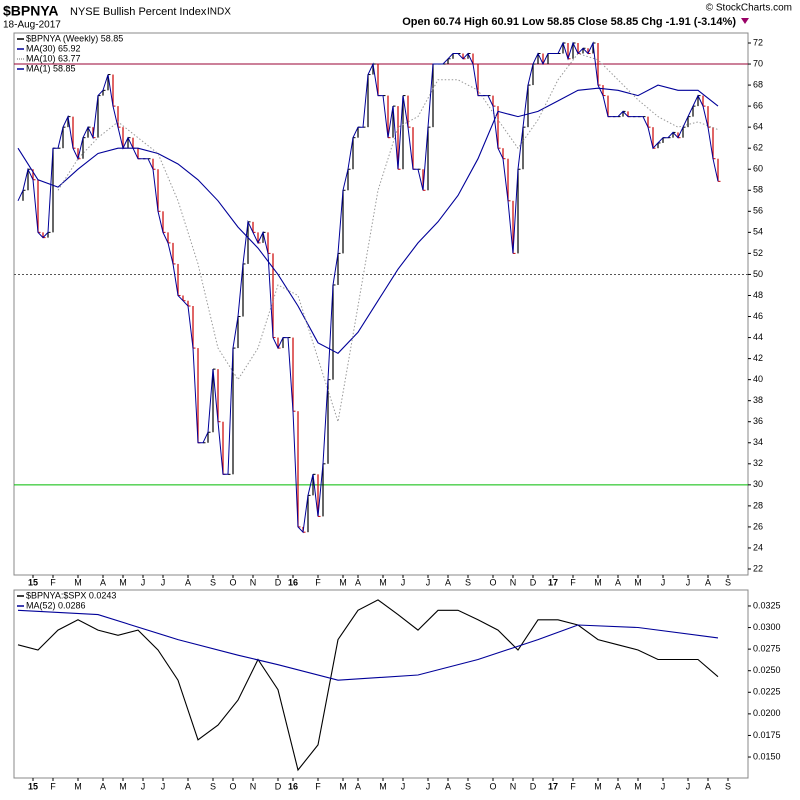 Image resolution: width=800 pixels, height=800 pixels. What do you see at coordinates (758, 232) in the screenshot?
I see `y-tick-label: 54` at bounding box center [758, 232].